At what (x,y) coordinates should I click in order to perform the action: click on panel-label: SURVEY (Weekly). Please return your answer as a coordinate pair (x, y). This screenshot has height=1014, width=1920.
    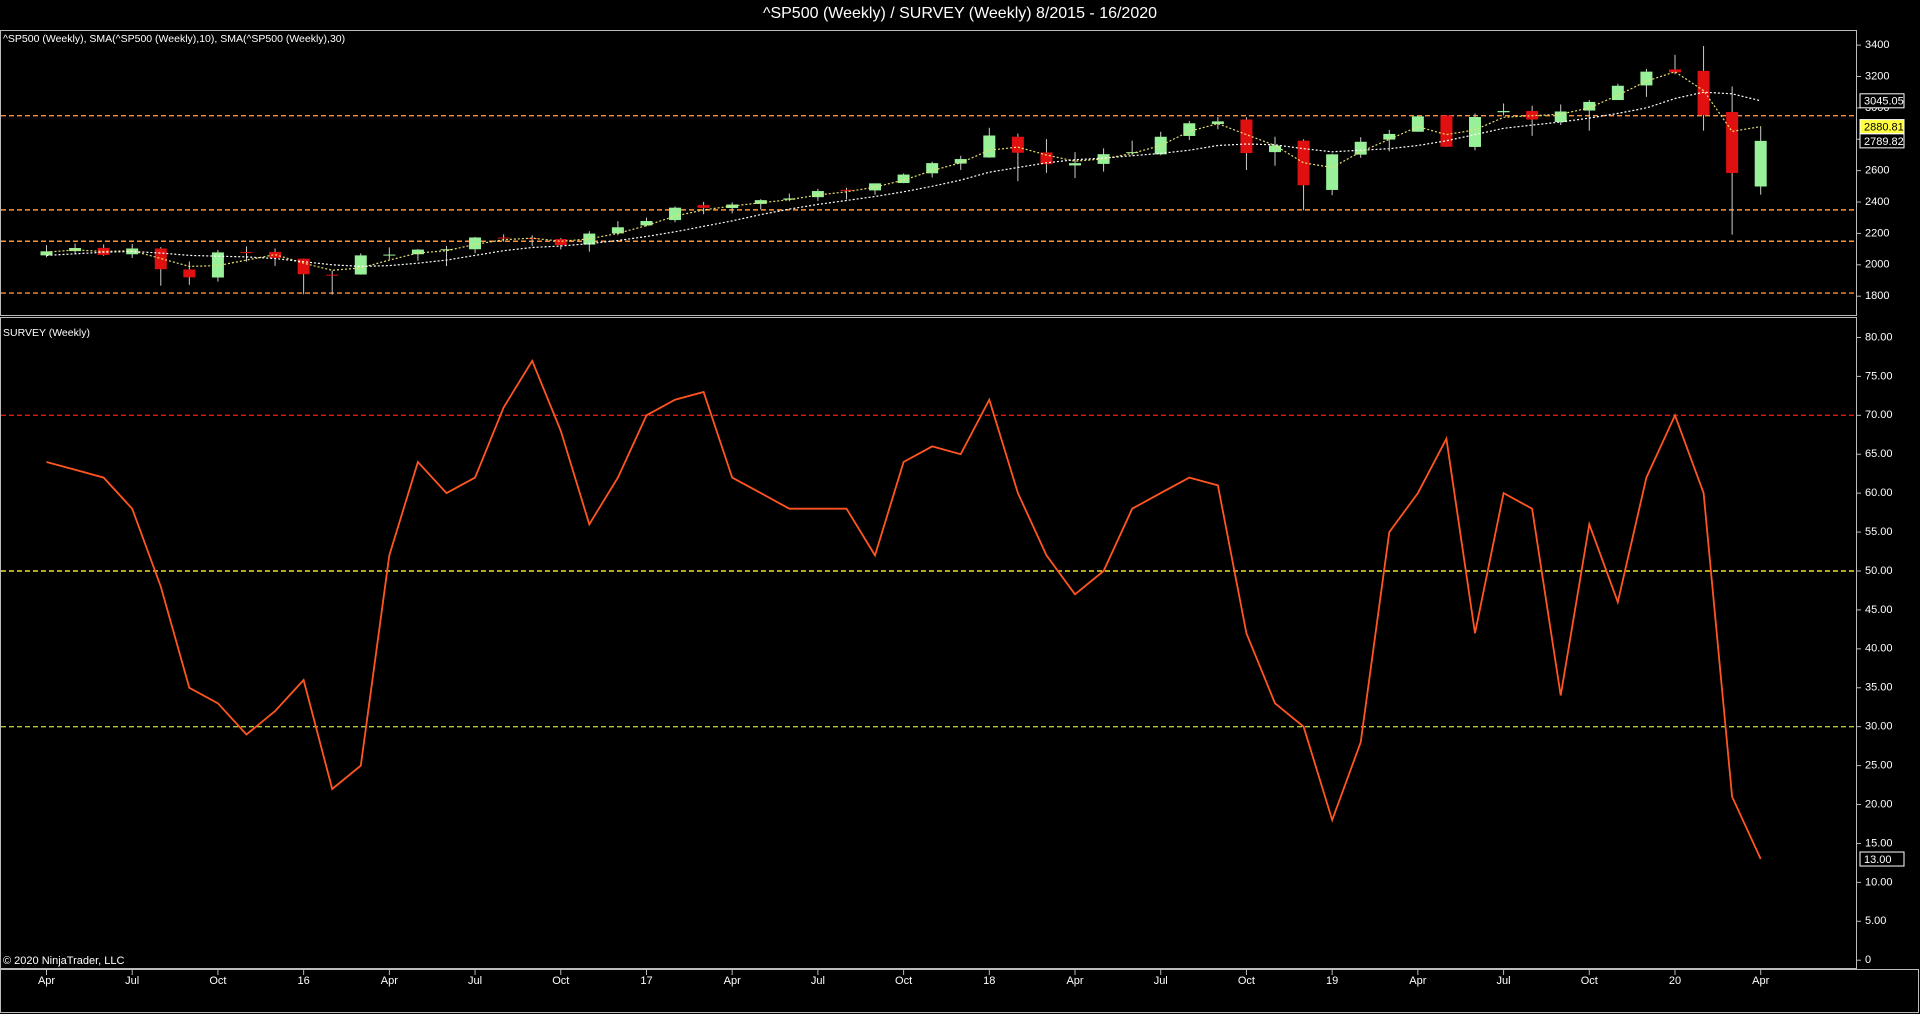
    Looking at the image, I should click on (46, 333).